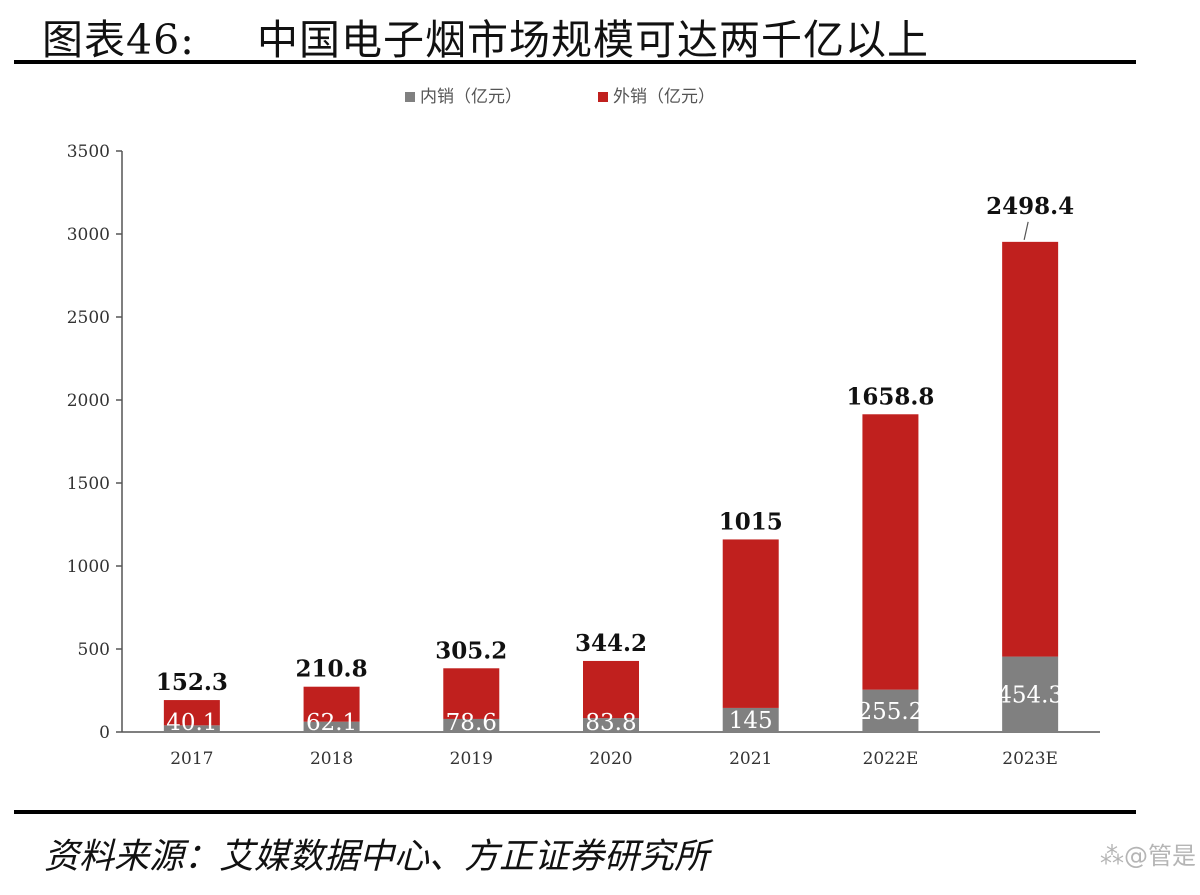  What do you see at coordinates (471, 650) in the screenshot?
I see `label-export-2019: 305.2` at bounding box center [471, 650].